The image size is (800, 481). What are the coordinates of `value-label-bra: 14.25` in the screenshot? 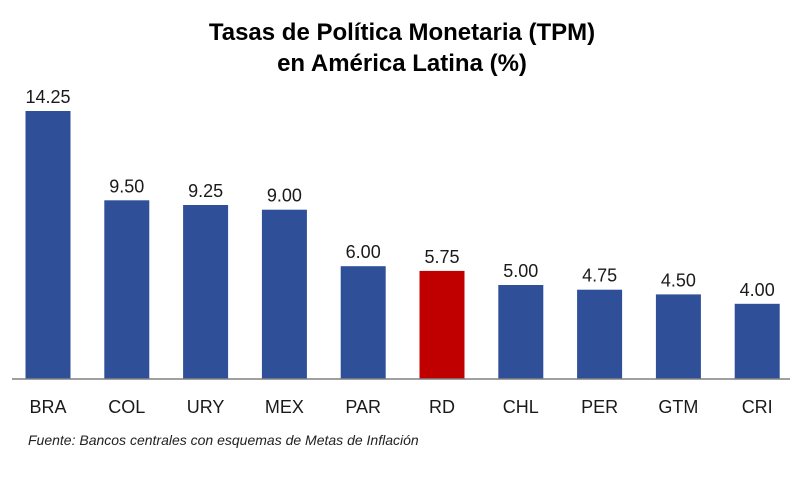 It's located at (47, 97).